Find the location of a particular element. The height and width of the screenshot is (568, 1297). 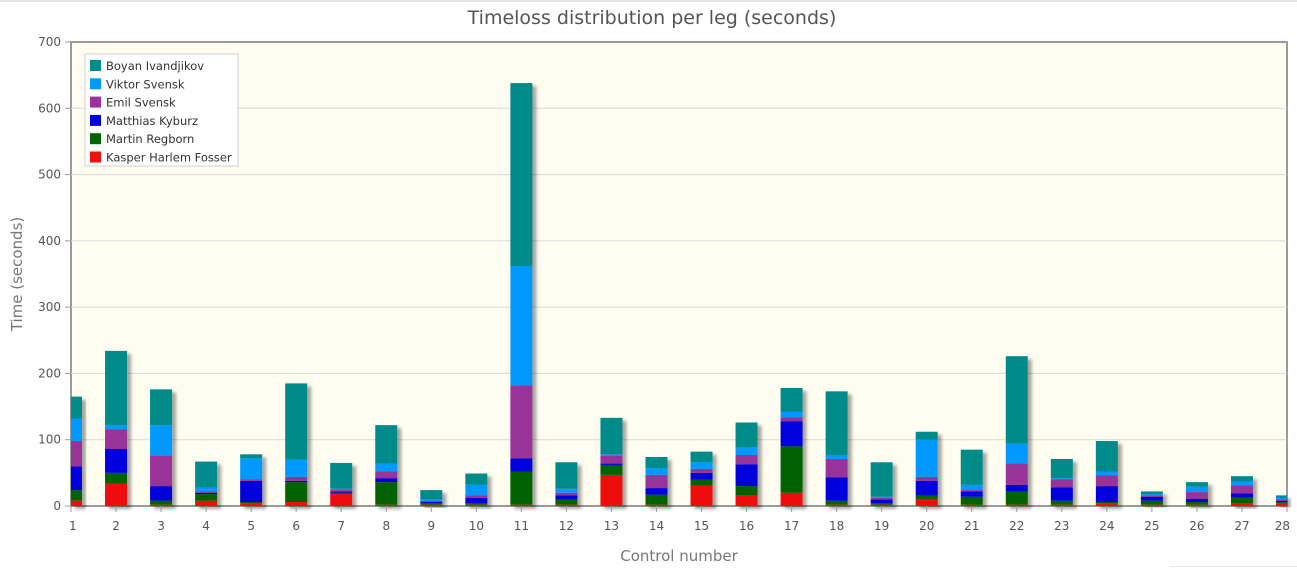

bottom-divider is located at coordinates (1233, 566).